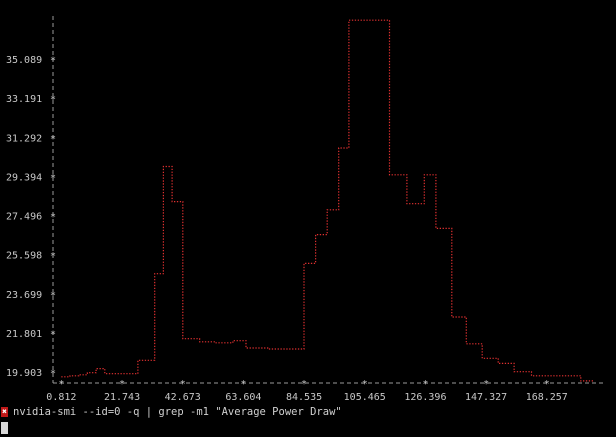  Describe the element at coordinates (4, 428) in the screenshot. I see `text-cursor` at that location.